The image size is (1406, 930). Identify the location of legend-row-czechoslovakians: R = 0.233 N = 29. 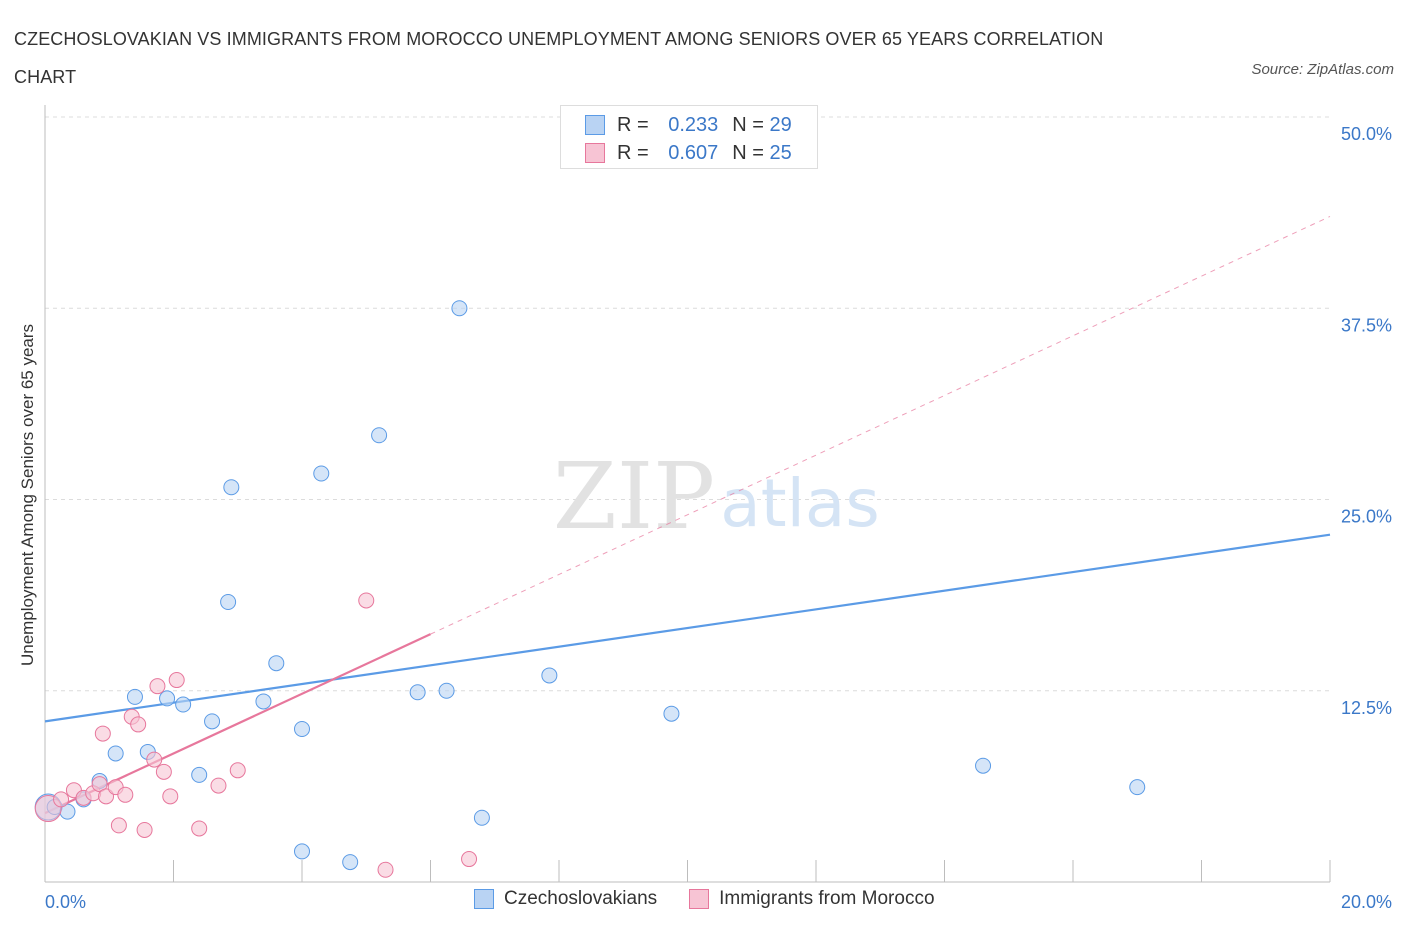
(688, 125).